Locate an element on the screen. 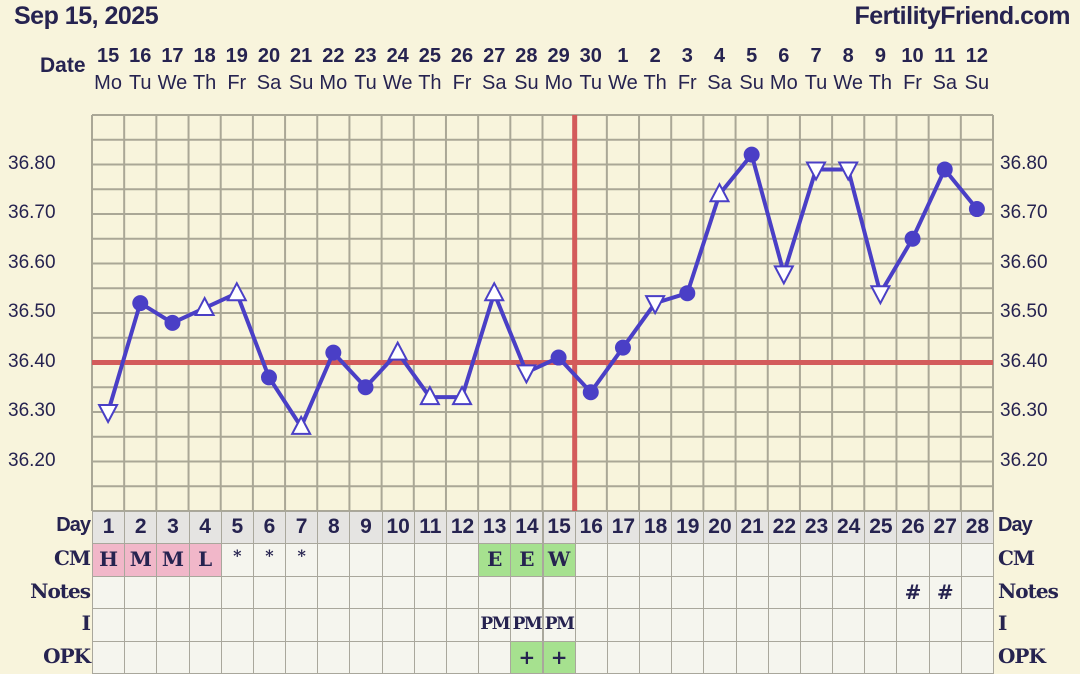 The height and width of the screenshot is (674, 1080). cm-cell: H is located at coordinates (109, 560).